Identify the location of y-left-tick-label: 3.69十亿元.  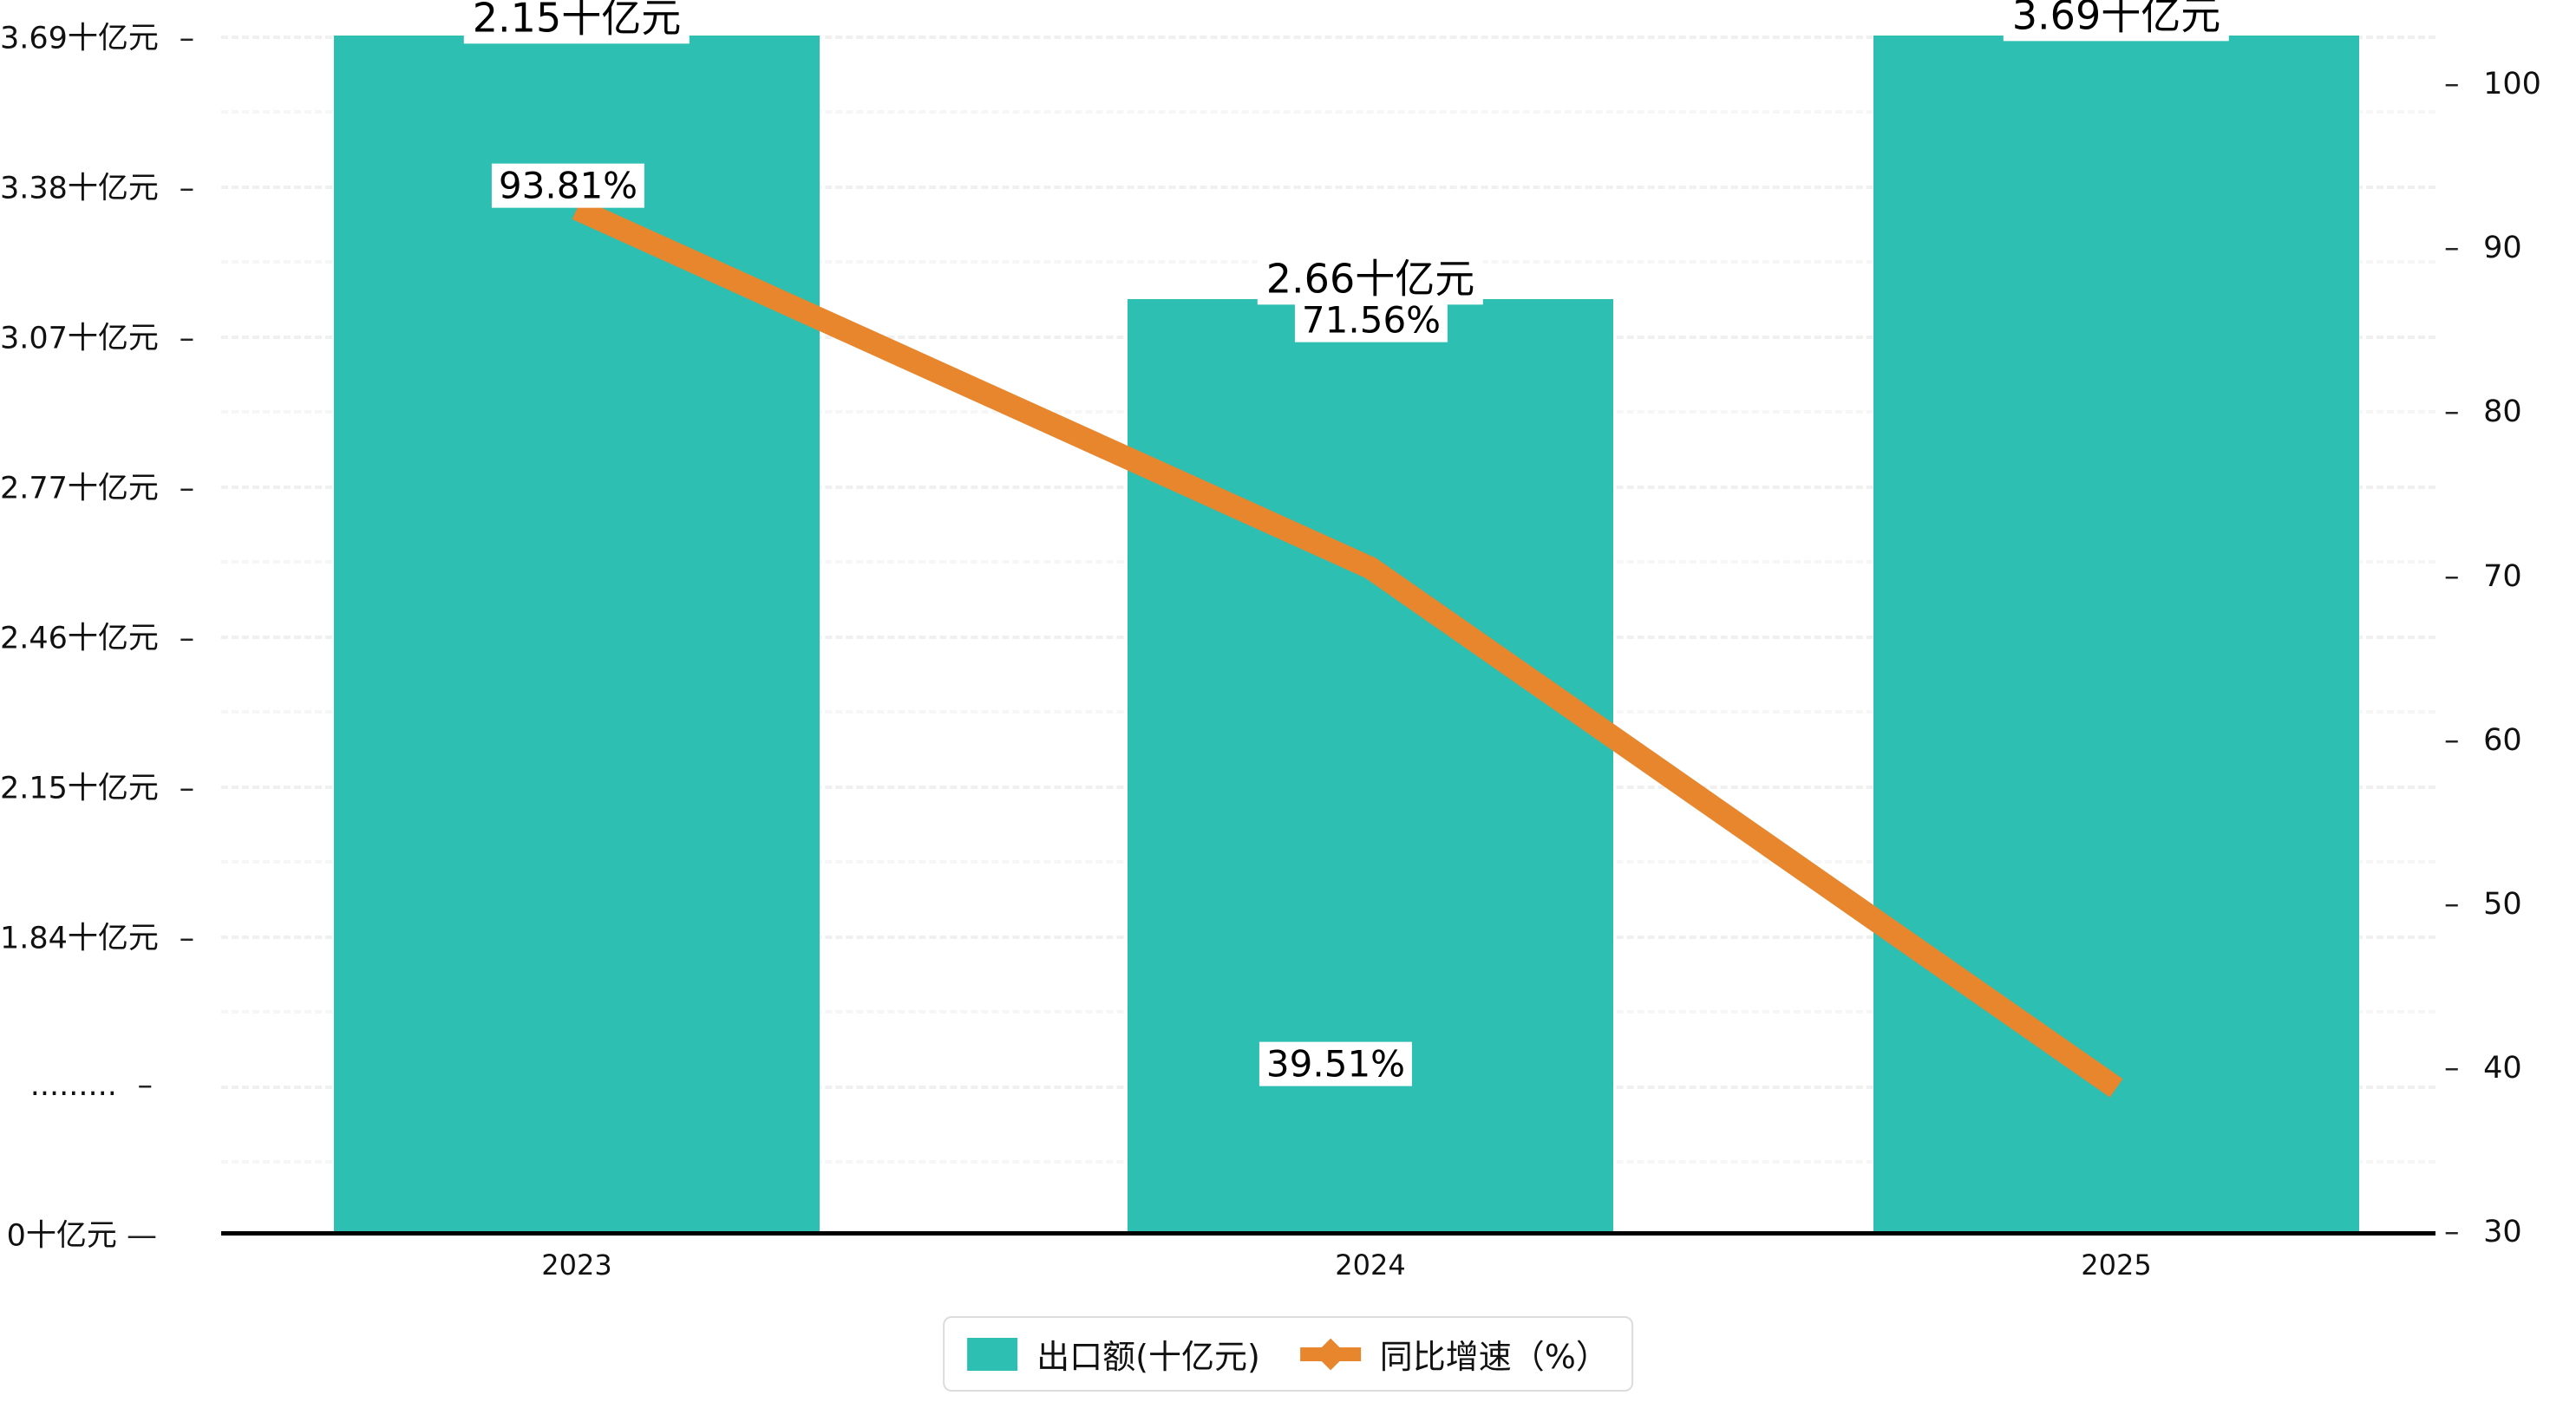
(79, 38).